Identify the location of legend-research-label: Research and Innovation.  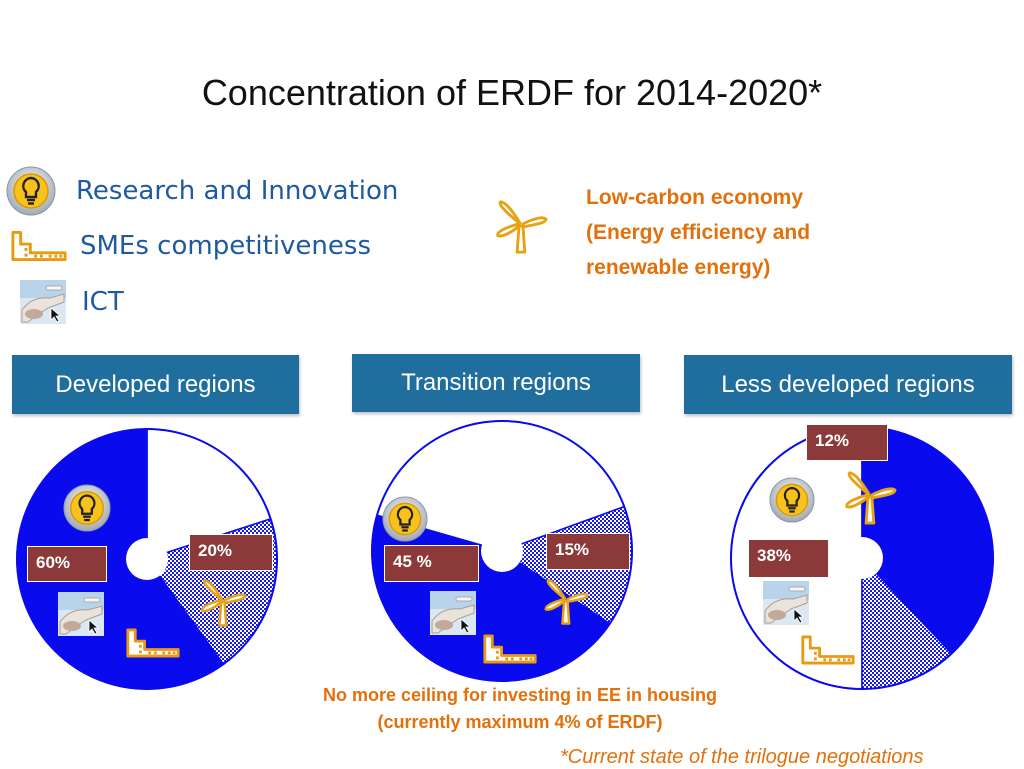
(237, 191).